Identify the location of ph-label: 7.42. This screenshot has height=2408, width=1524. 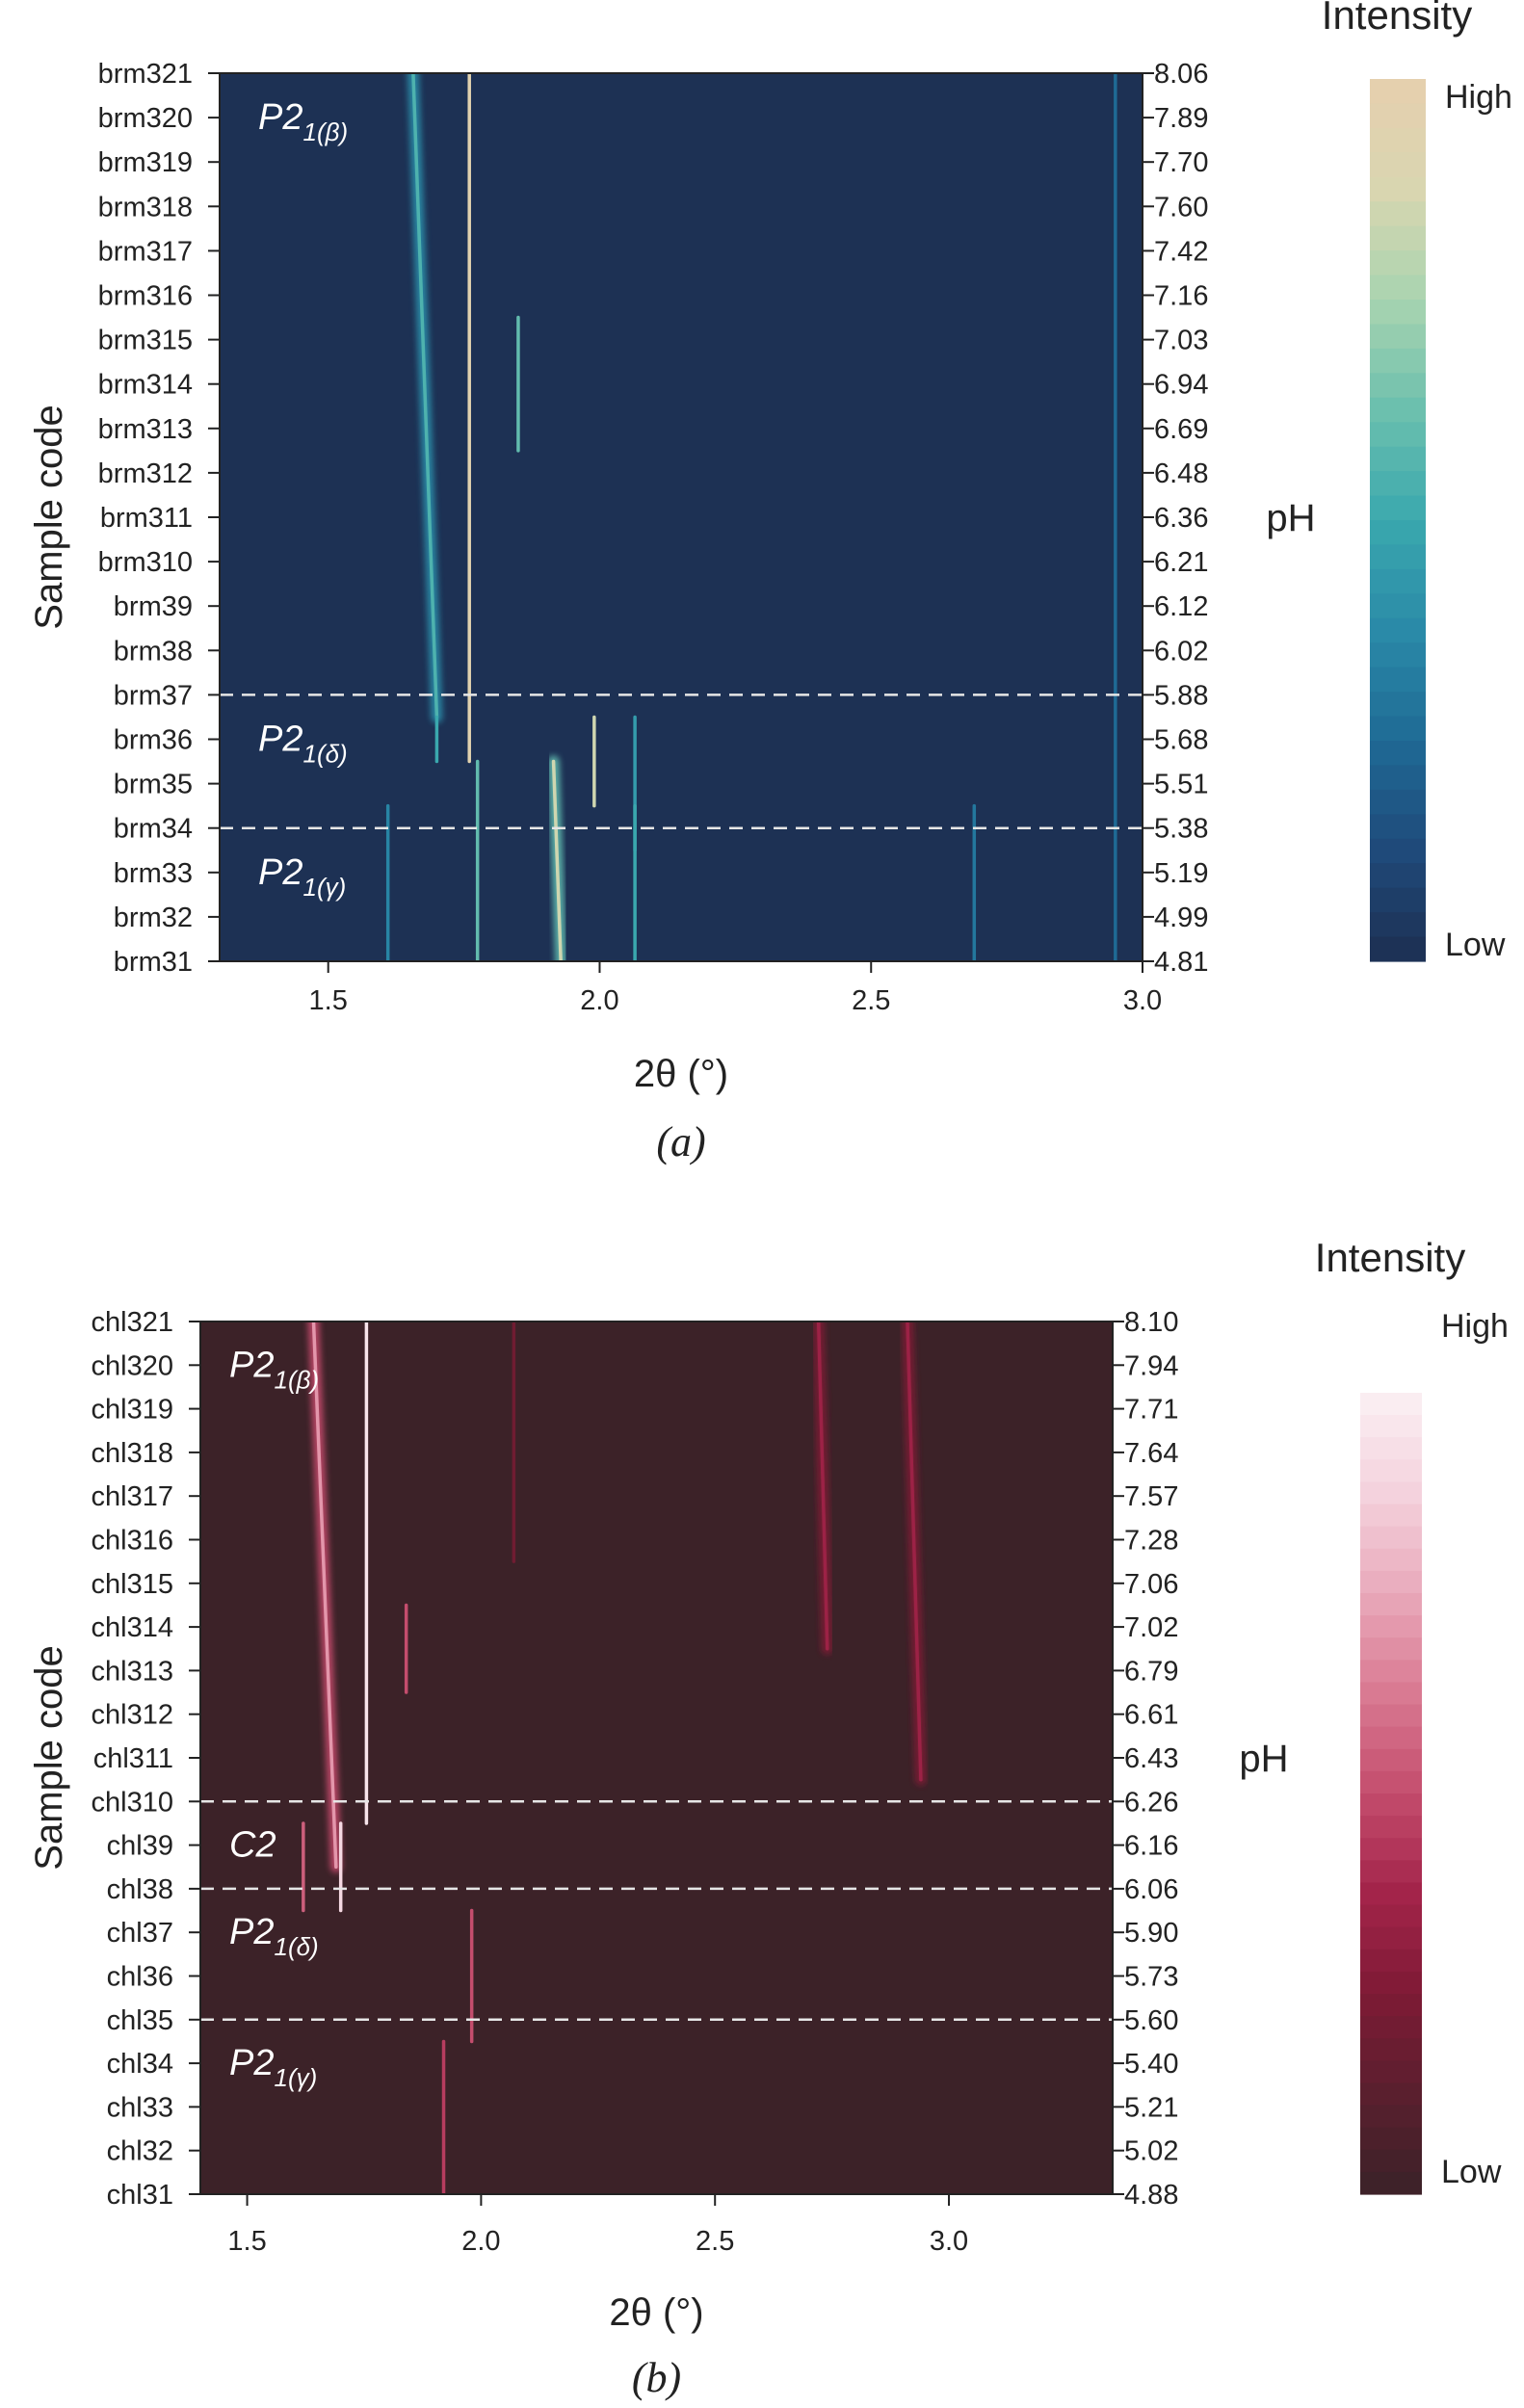
(1181, 251).